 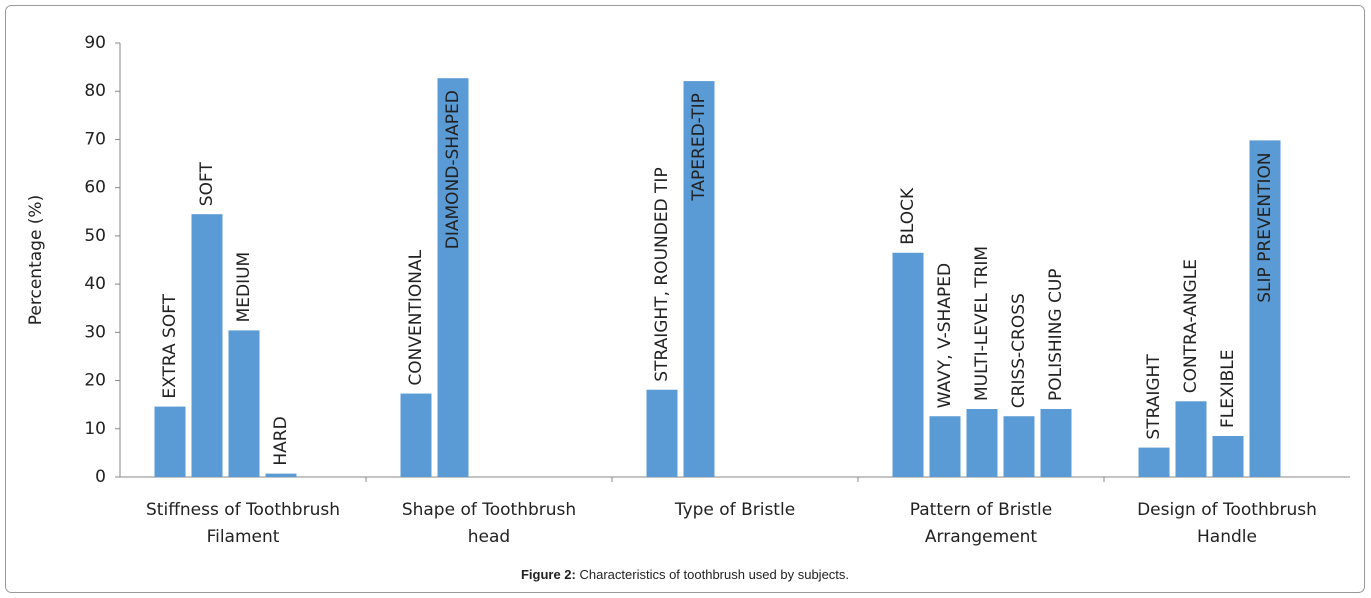 What do you see at coordinates (908, 216) in the screenshot?
I see `bar-label: BLOCK` at bounding box center [908, 216].